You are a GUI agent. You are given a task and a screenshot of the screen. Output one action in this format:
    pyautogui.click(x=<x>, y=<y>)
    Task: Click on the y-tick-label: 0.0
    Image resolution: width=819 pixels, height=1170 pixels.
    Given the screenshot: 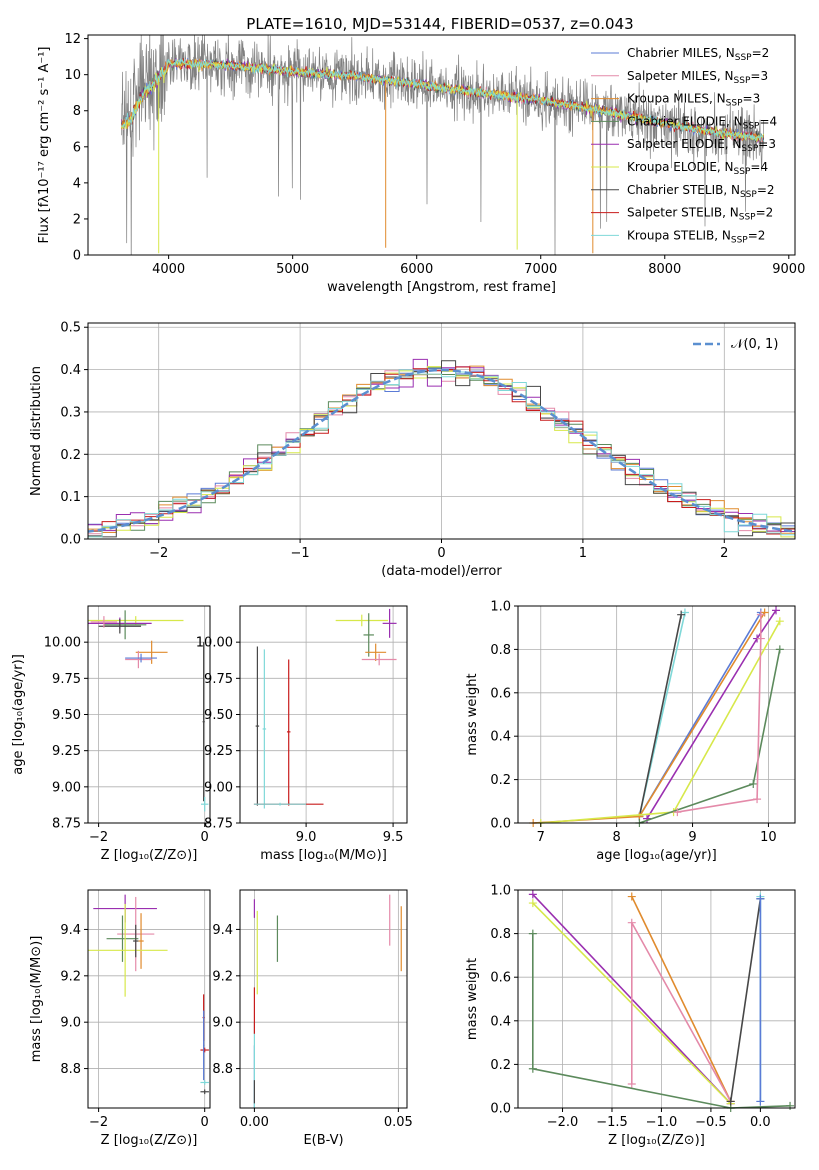 What is the action you would take?
    pyautogui.click(x=500, y=824)
    